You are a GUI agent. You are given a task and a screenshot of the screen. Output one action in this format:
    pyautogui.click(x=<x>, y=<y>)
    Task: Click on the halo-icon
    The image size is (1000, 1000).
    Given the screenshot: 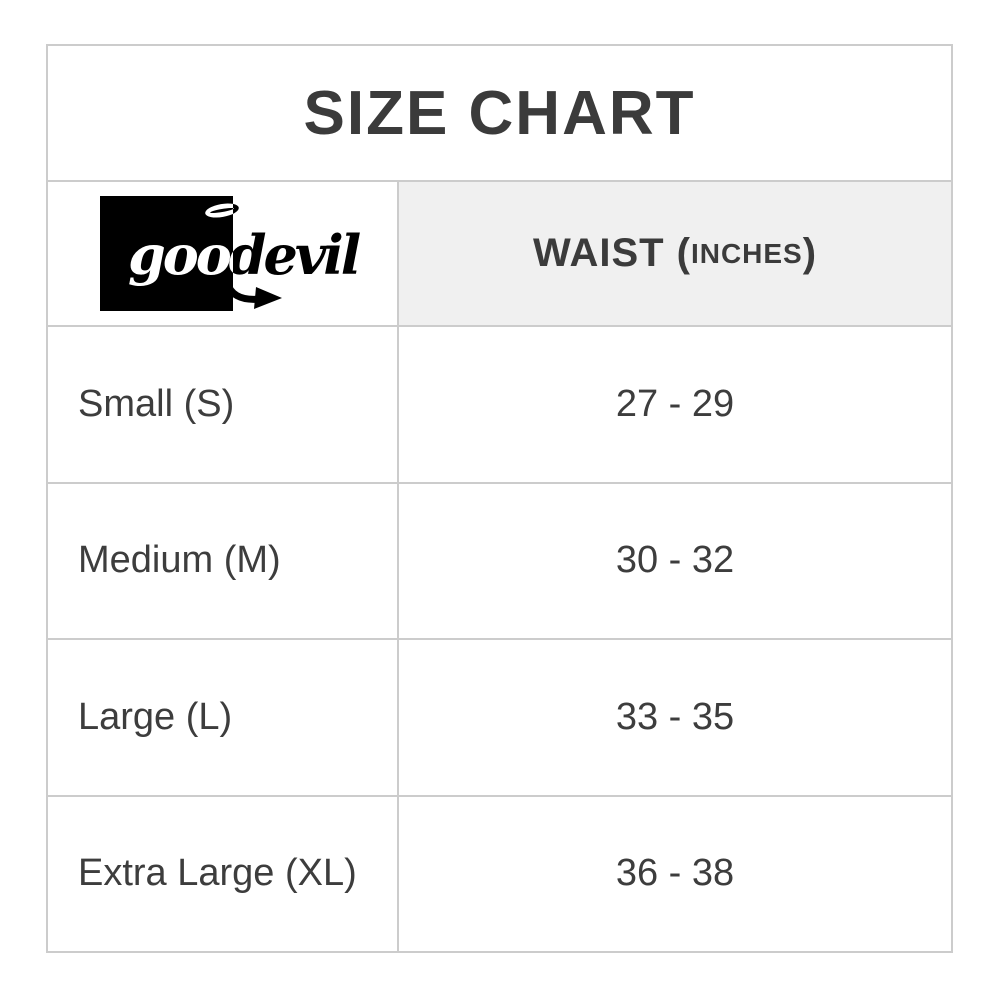 What is the action you would take?
    pyautogui.click(x=218, y=210)
    